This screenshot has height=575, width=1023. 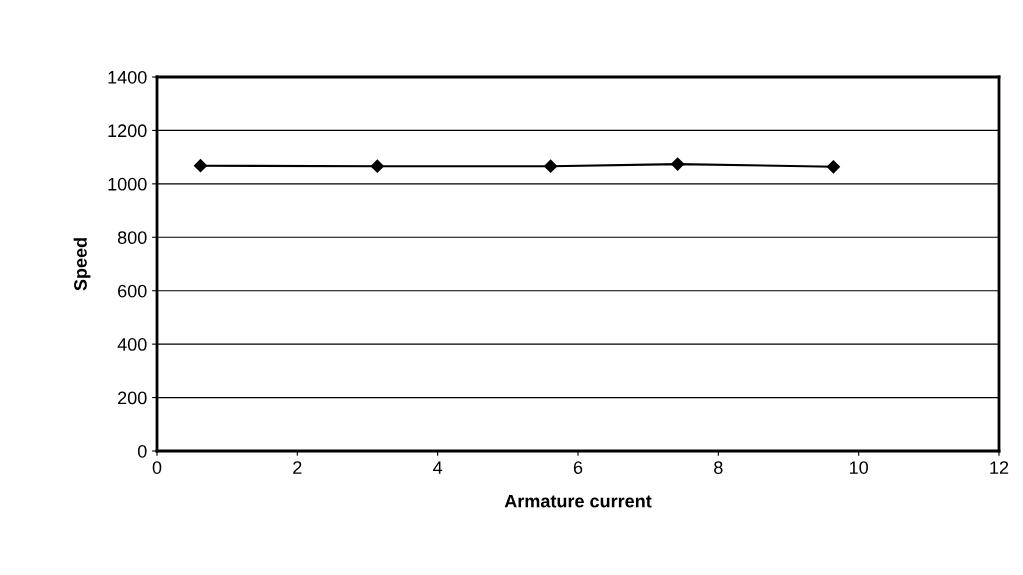 What do you see at coordinates (127, 184) in the screenshot?
I see `y-tick-label: 1000` at bounding box center [127, 184].